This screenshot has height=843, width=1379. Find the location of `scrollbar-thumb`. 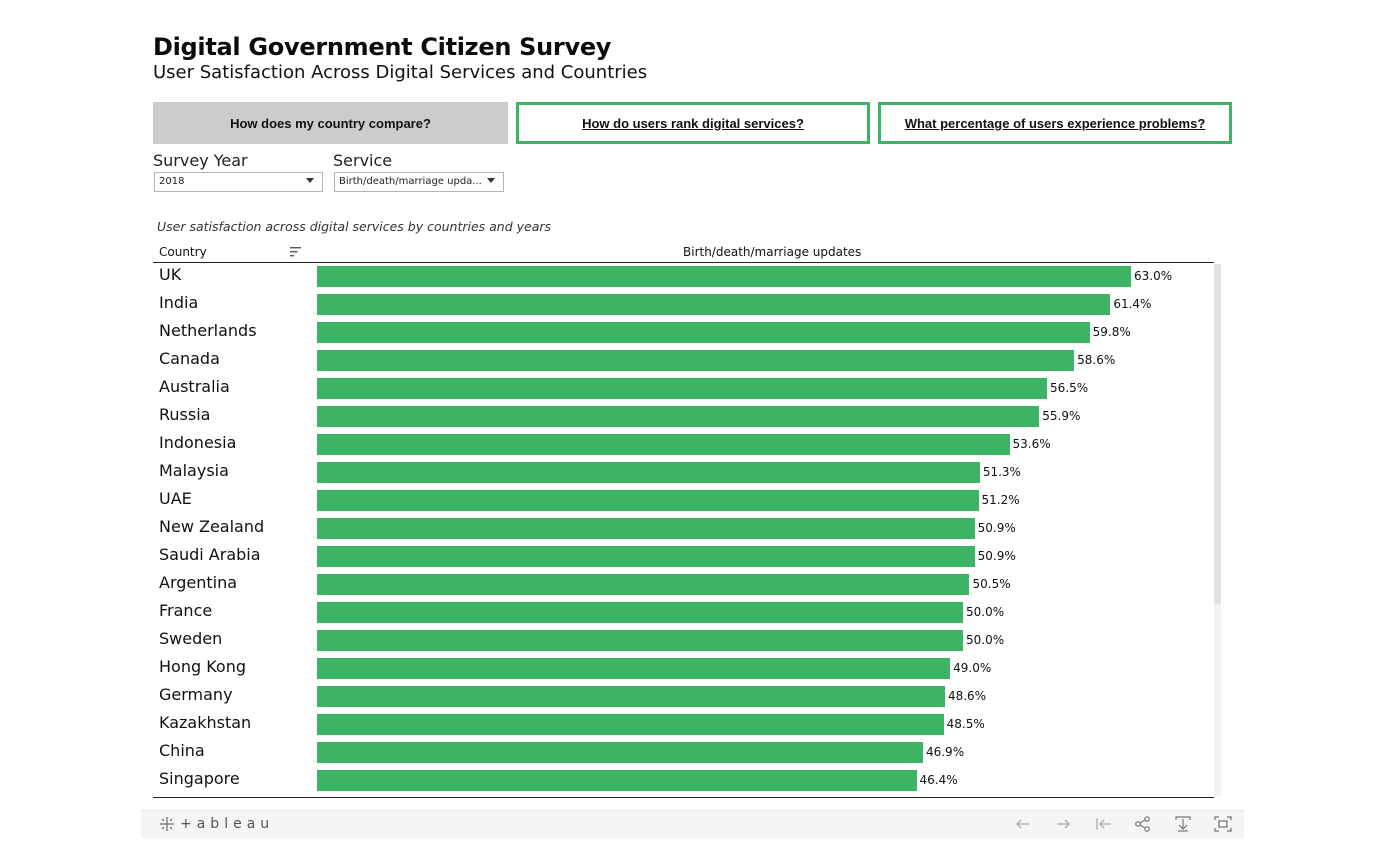

scrollbar-thumb is located at coordinates (1217, 434).